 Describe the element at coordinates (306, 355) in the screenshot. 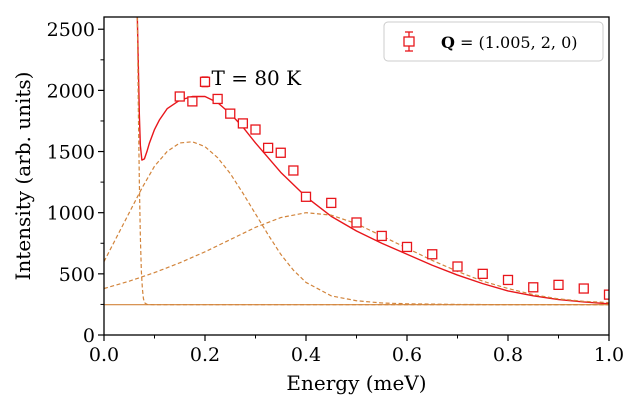

I see `x-tick-label: 0.4` at that location.